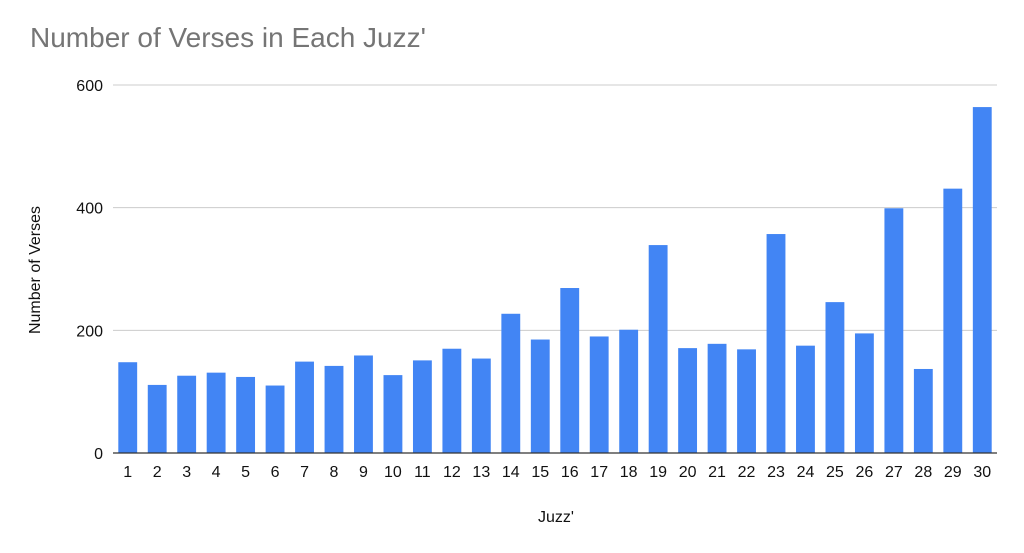 The image size is (1024, 553). I want to click on x-tick-label: 10, so click(393, 472).